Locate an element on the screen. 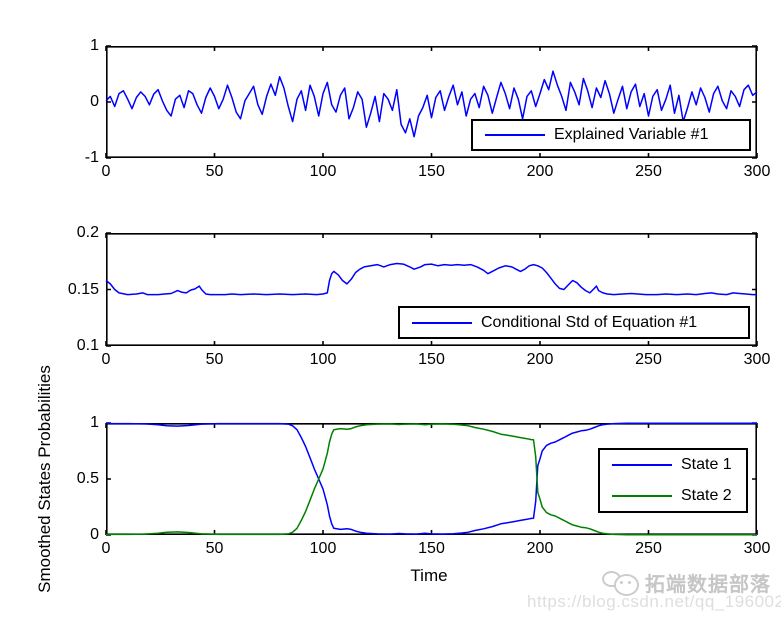 The width and height of the screenshot is (781, 619). y-tick-label: 0.1 is located at coordinates (87, 346).